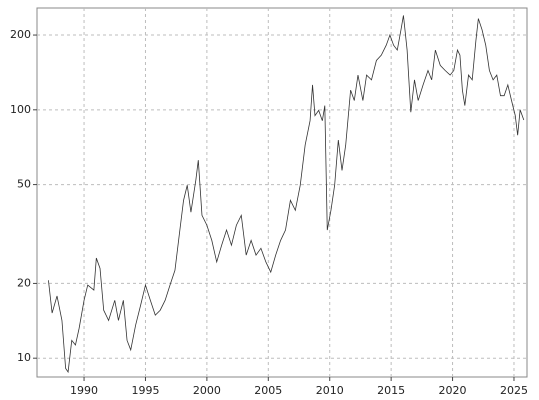  What do you see at coordinates (20, 109) in the screenshot?
I see `y-tick-label: 100` at bounding box center [20, 109].